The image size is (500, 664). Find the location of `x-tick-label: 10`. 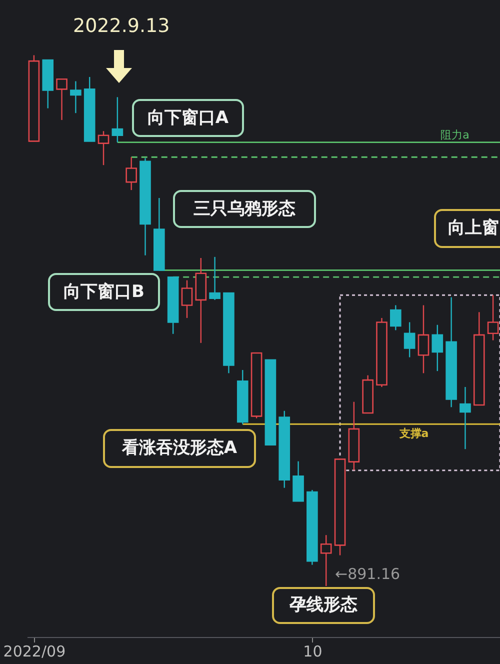

x-tick-label: 10 is located at coordinates (312, 651).